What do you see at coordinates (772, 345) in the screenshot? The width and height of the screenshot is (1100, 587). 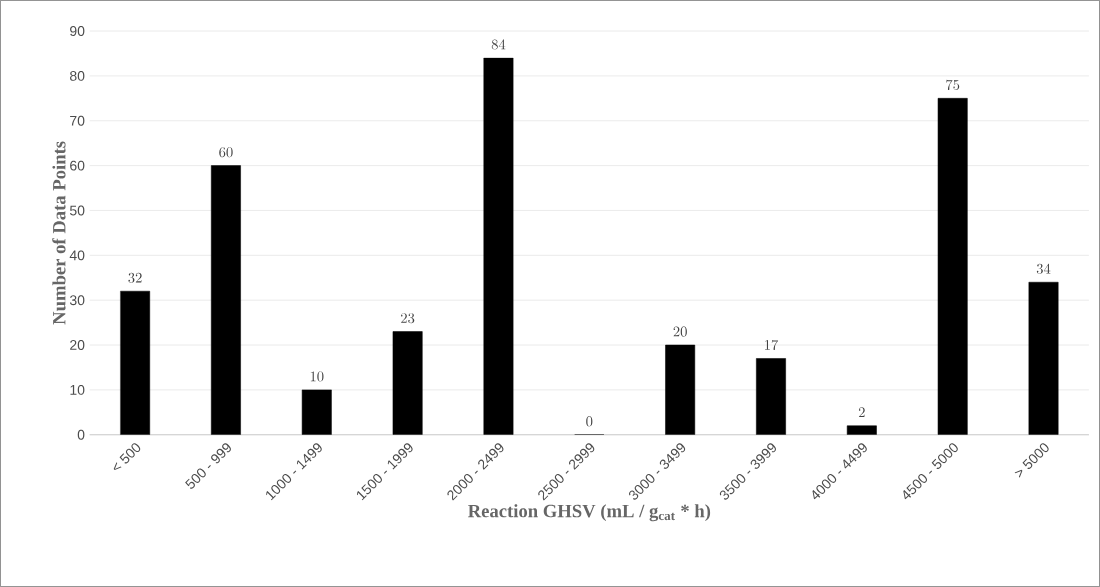 I see `data-label: 17` at bounding box center [772, 345].